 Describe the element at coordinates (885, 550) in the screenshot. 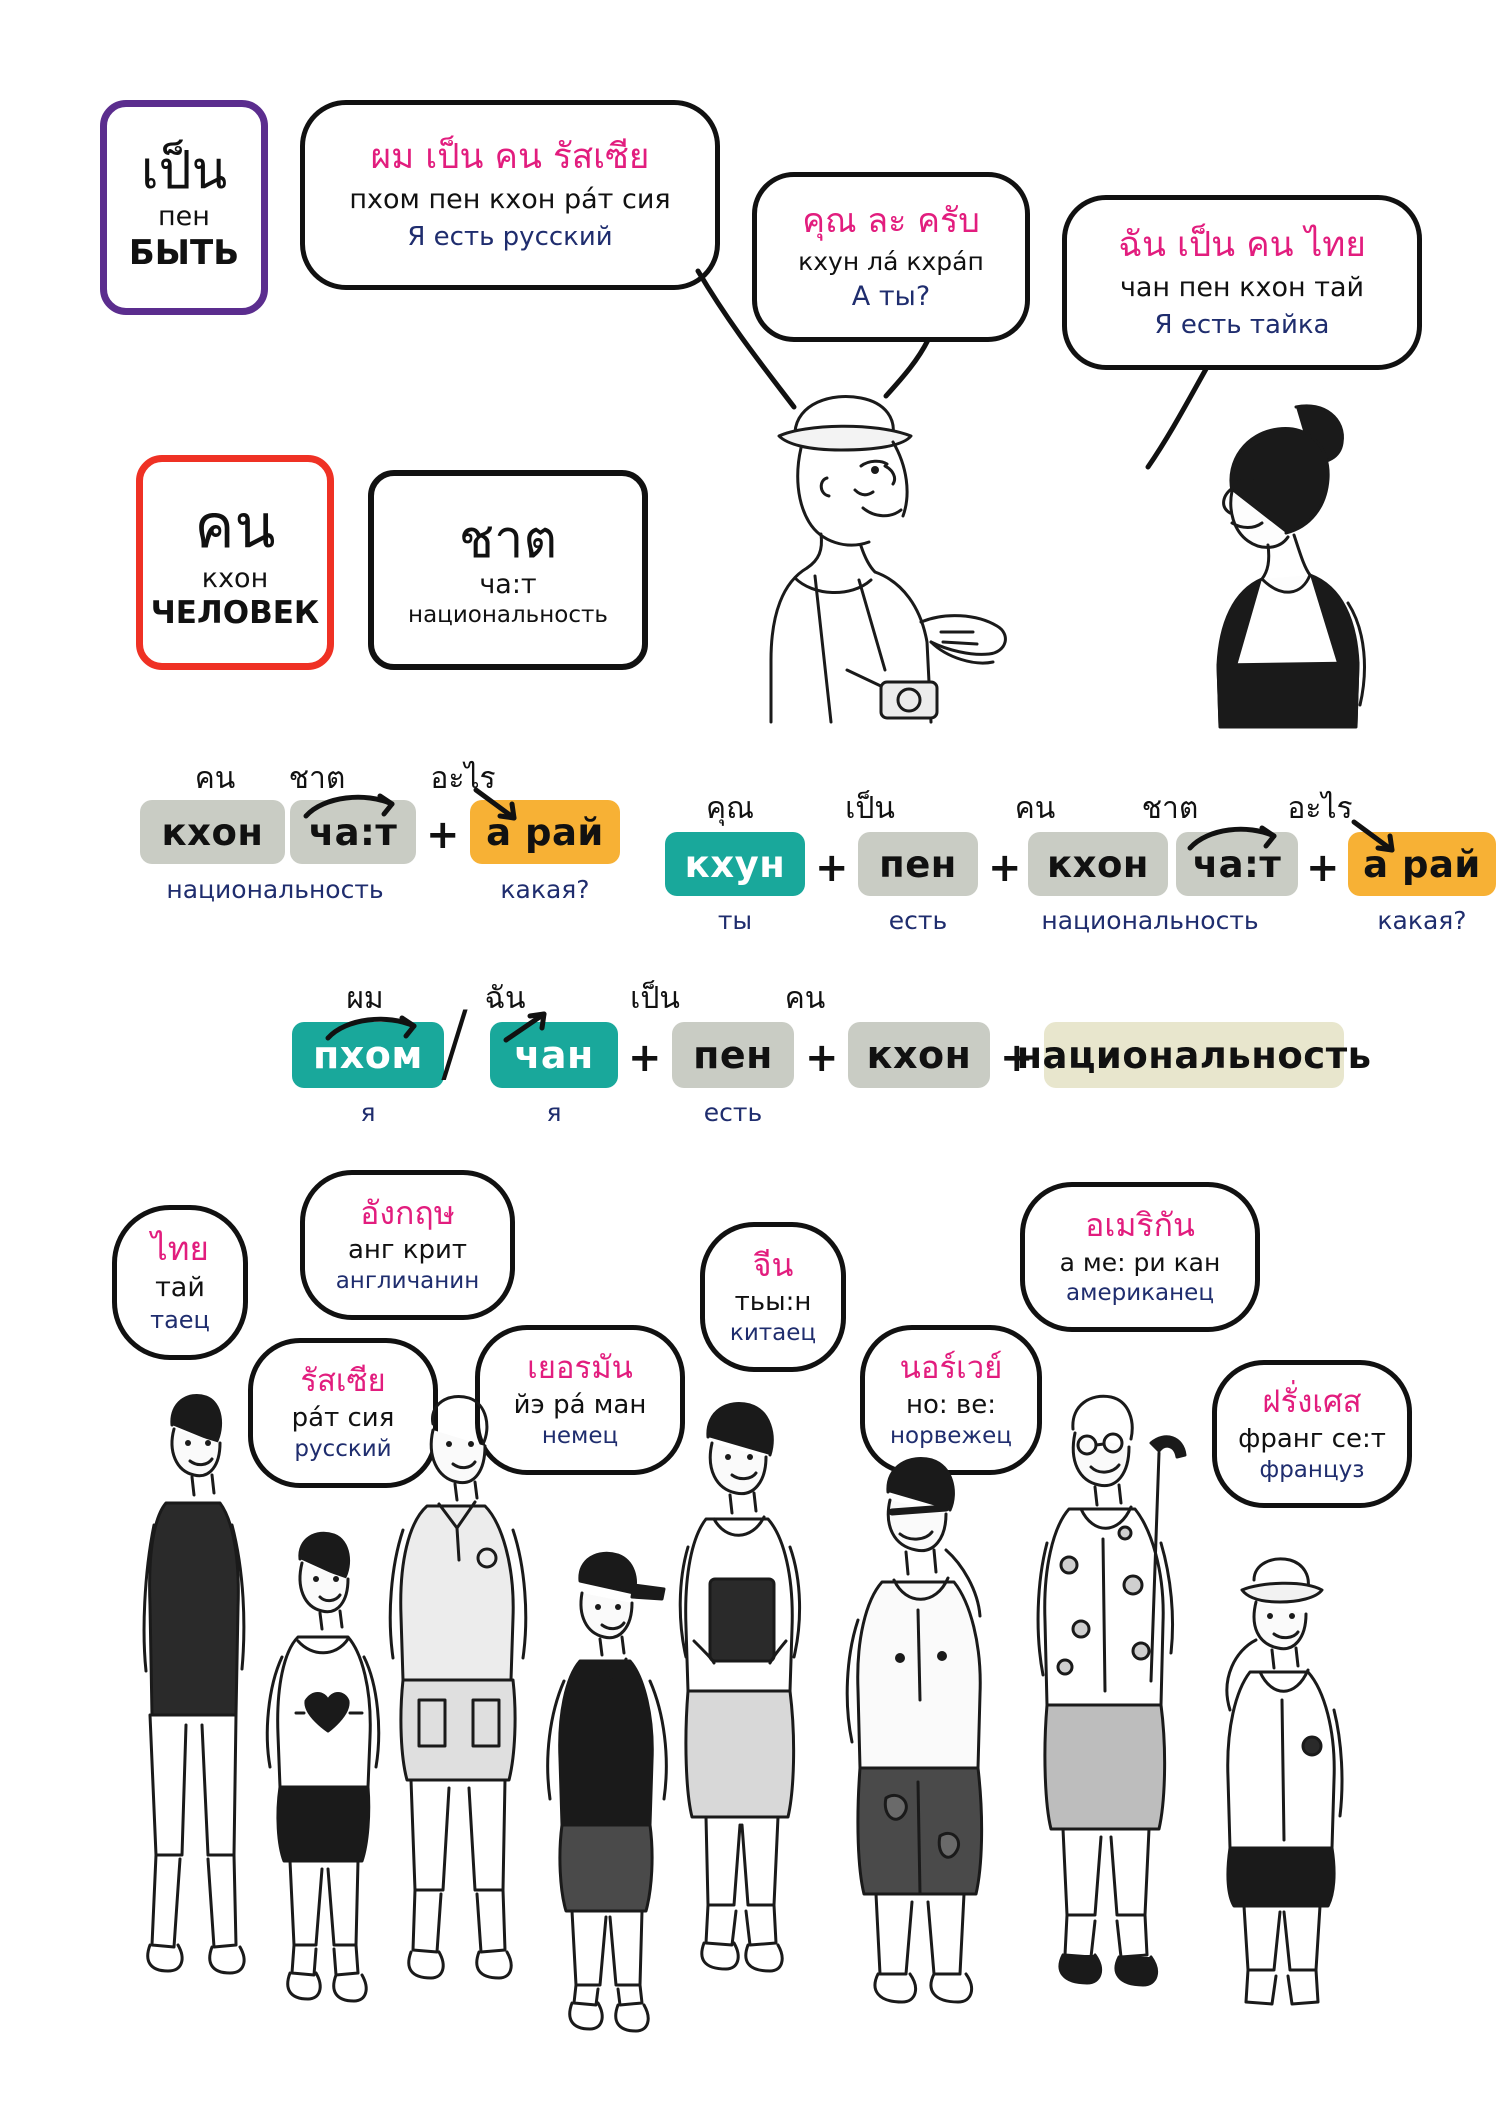

I see `figure-tourist-man` at that location.